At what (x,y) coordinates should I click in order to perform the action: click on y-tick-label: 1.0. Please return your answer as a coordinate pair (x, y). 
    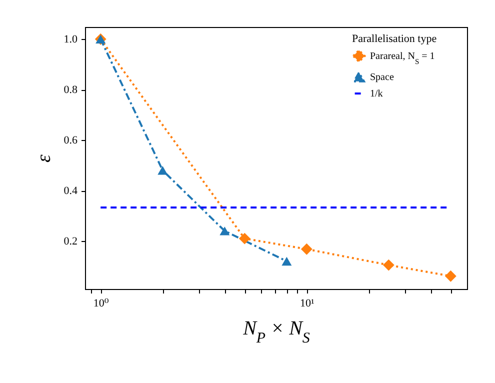
    Looking at the image, I should click on (71, 40).